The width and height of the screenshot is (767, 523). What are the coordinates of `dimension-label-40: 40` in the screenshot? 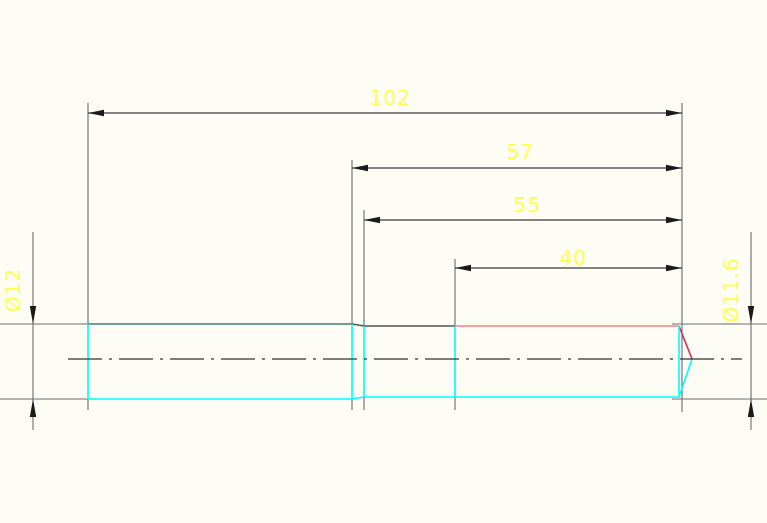 It's located at (572, 258).